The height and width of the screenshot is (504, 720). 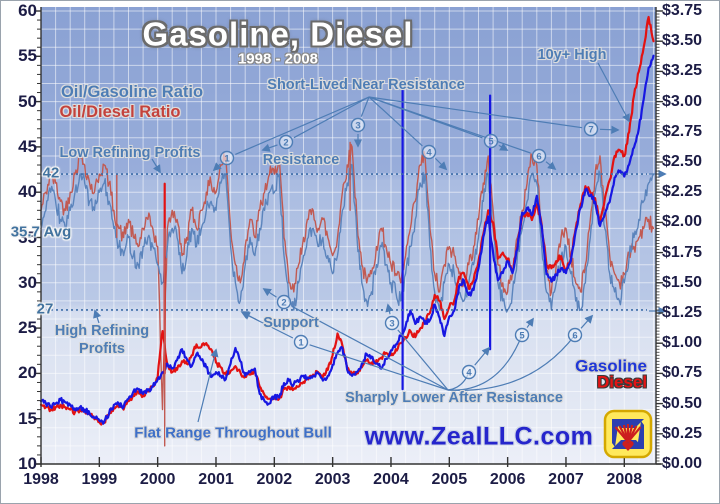 I want to click on high-refining-pointer, so click(x=97, y=316).